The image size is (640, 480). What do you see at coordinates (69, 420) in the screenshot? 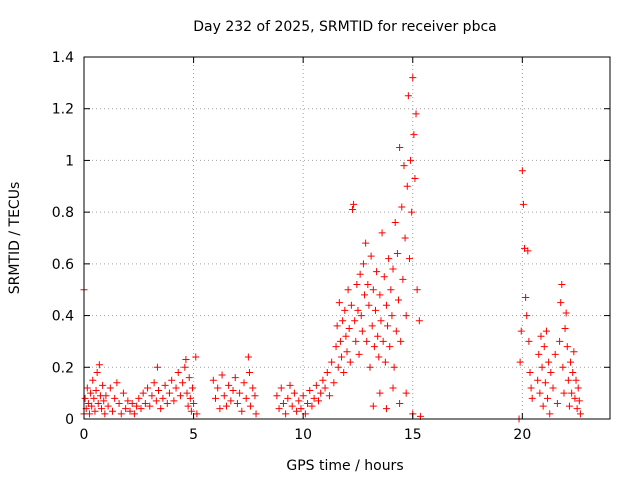
I see `y-tick-label: 0` at bounding box center [69, 420].